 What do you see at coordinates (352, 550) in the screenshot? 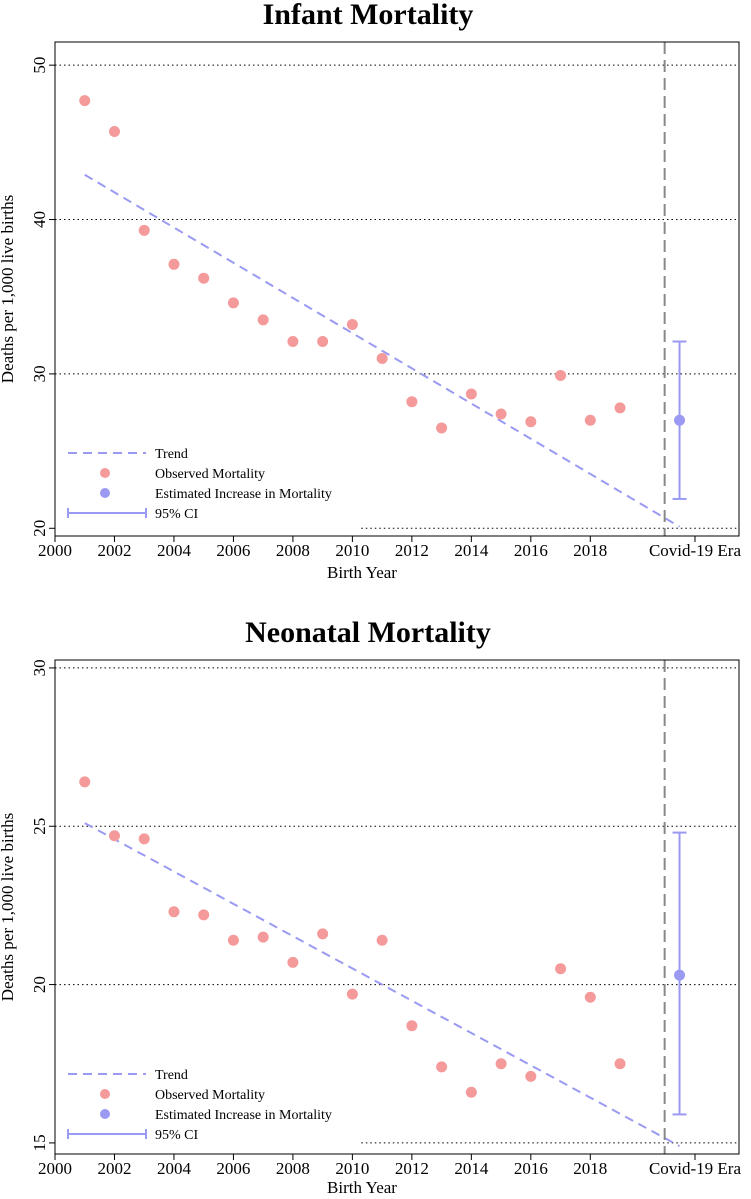
I see `x-tick-label: 2010` at bounding box center [352, 550].